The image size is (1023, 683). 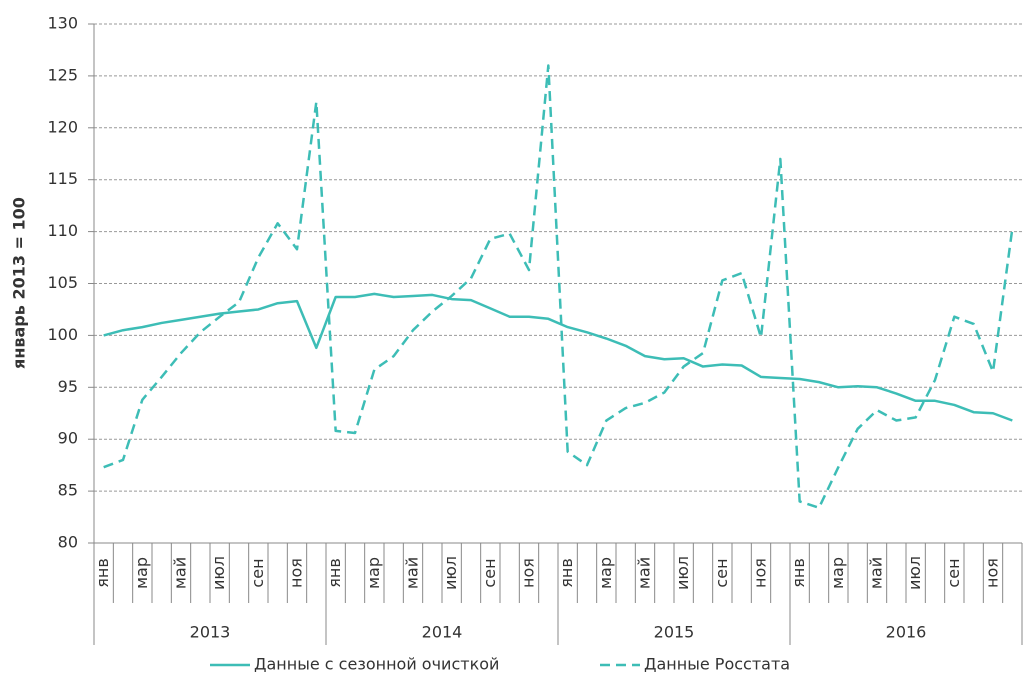 What do you see at coordinates (62, 178) in the screenshot?
I see `y-tick-label: 115` at bounding box center [62, 178].